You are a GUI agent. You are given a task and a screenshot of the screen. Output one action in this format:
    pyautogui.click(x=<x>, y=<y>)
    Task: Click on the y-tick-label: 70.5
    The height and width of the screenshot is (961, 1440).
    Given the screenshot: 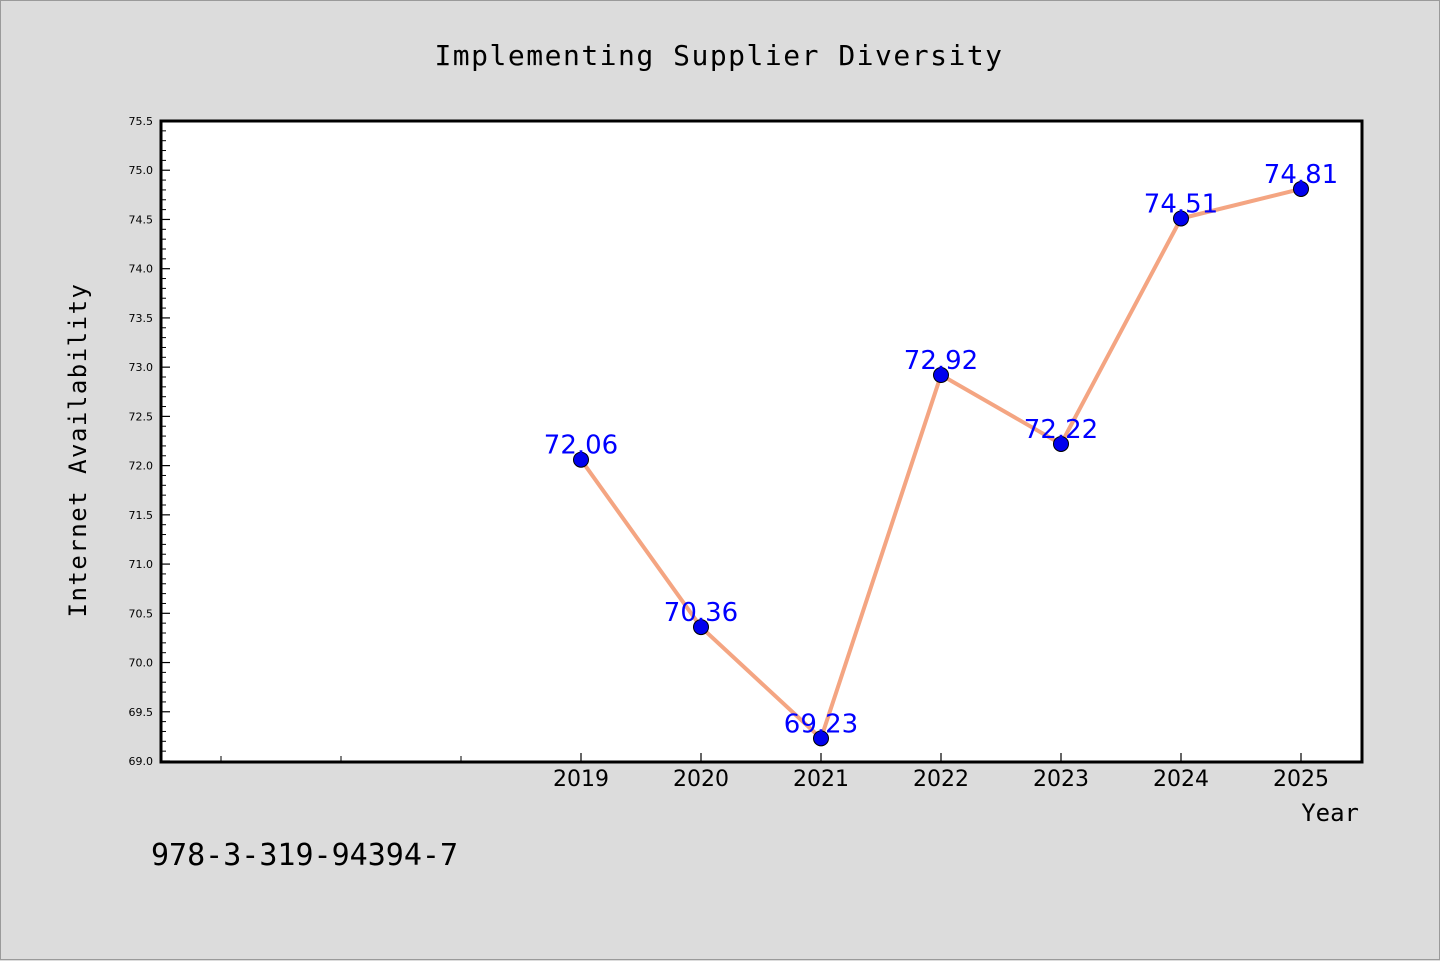 What is the action you would take?
    pyautogui.click(x=141, y=613)
    